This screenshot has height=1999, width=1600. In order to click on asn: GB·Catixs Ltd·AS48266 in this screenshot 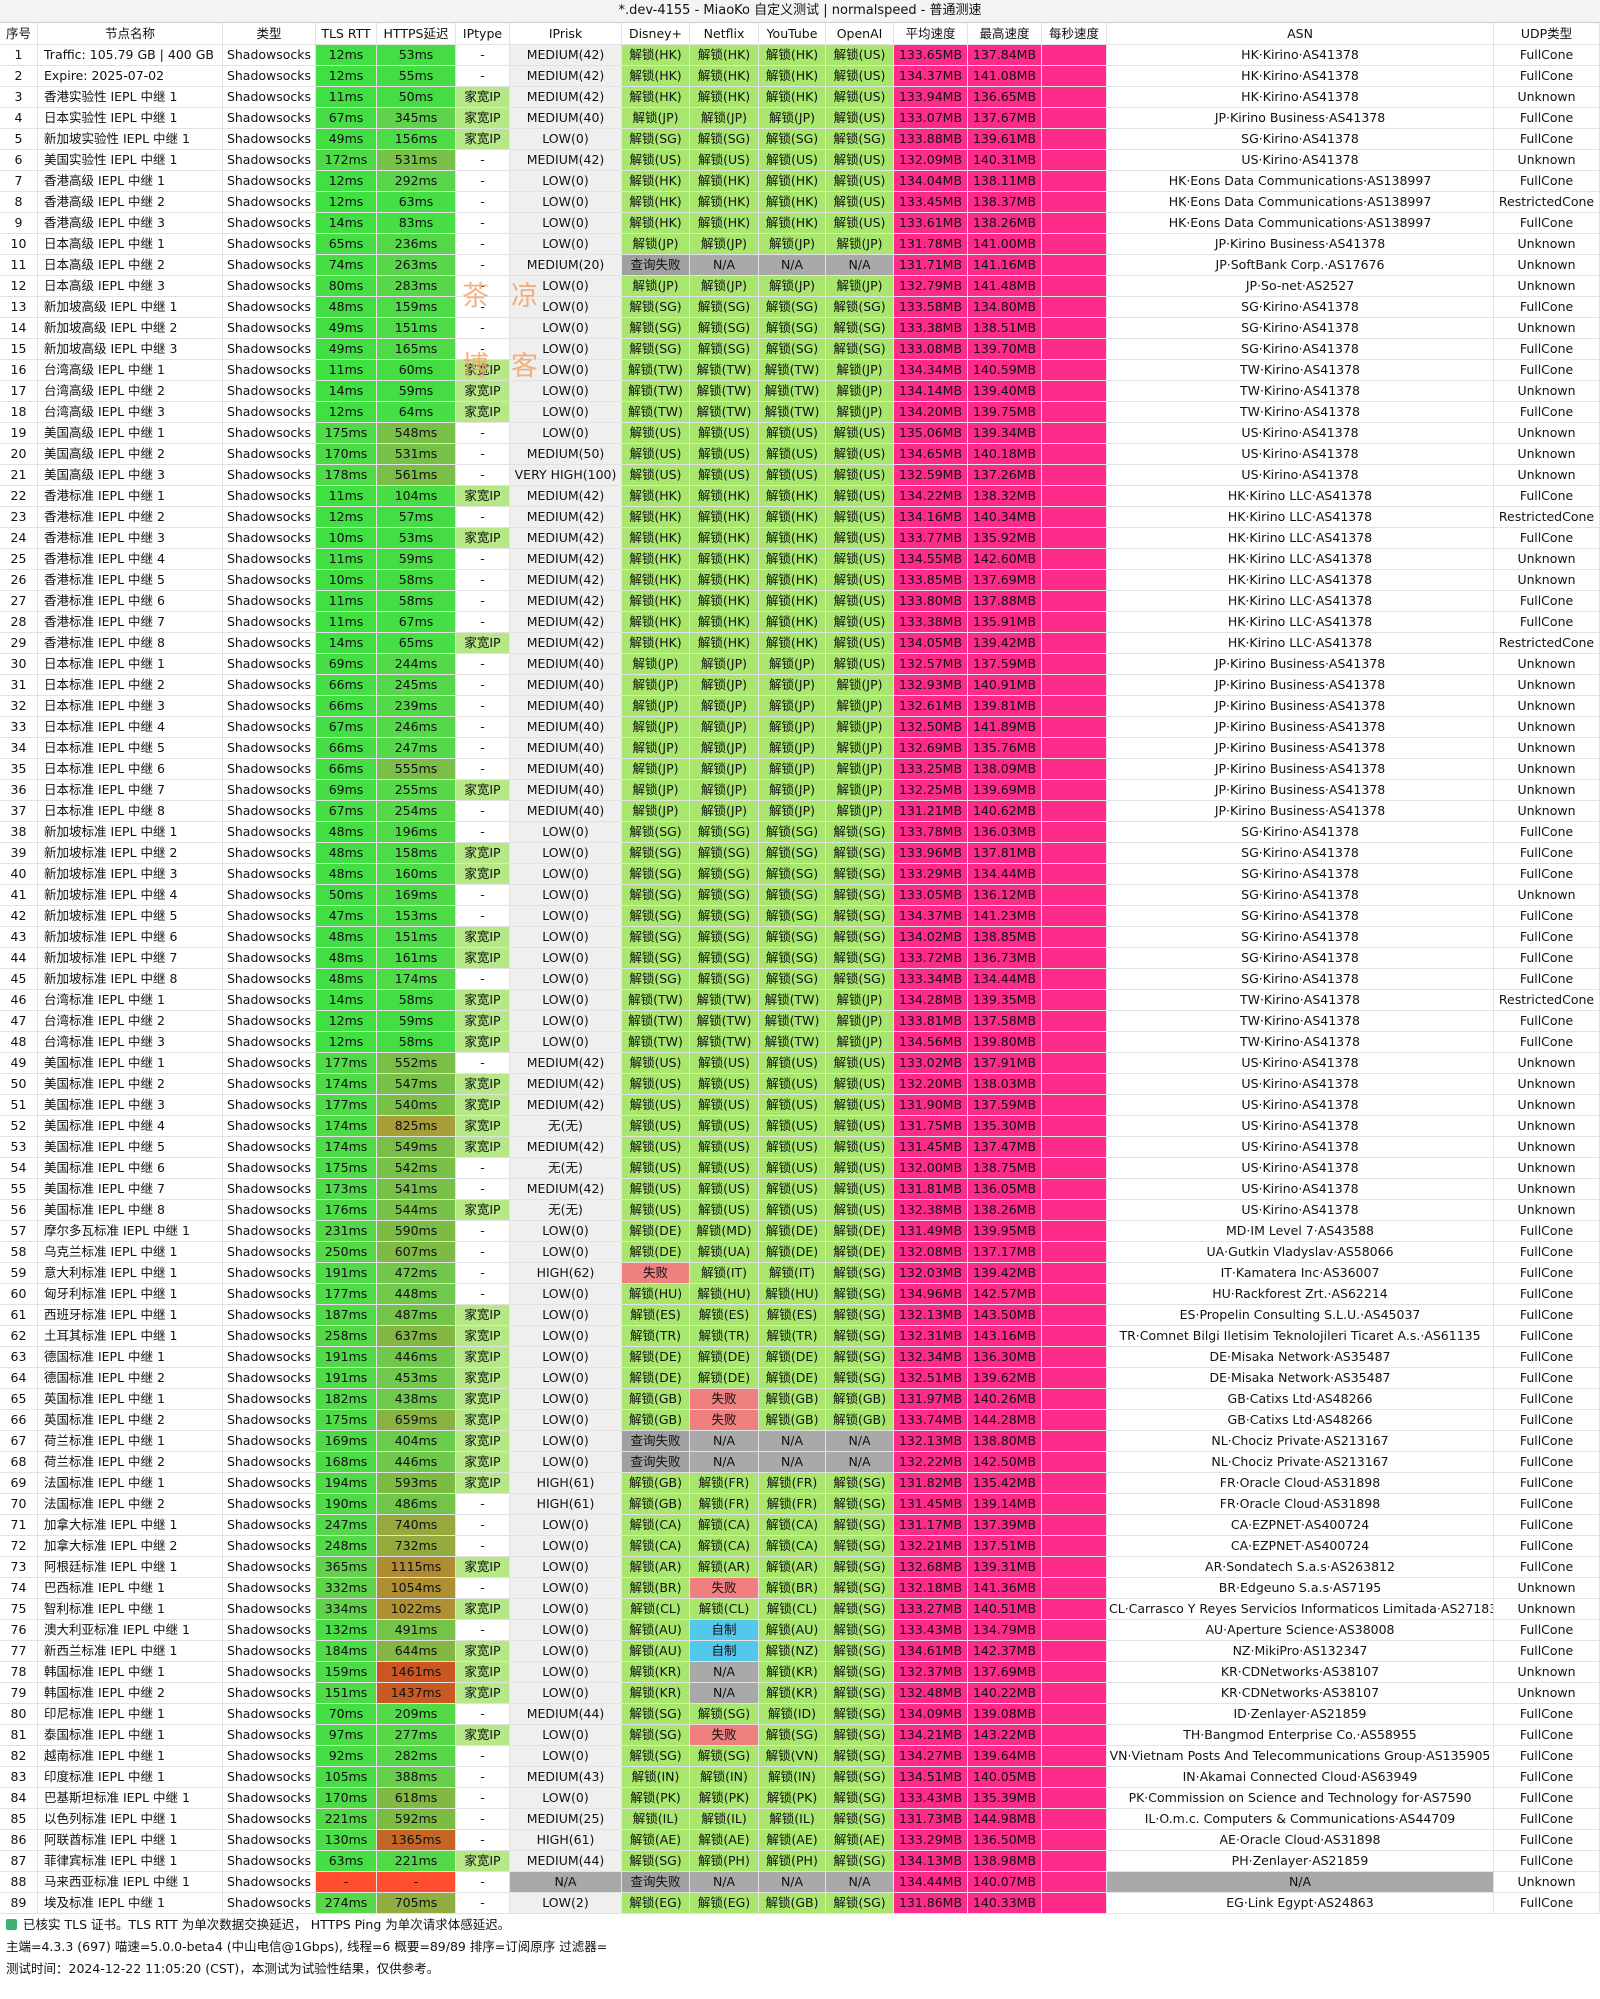, I will do `click(1300, 1420)`.